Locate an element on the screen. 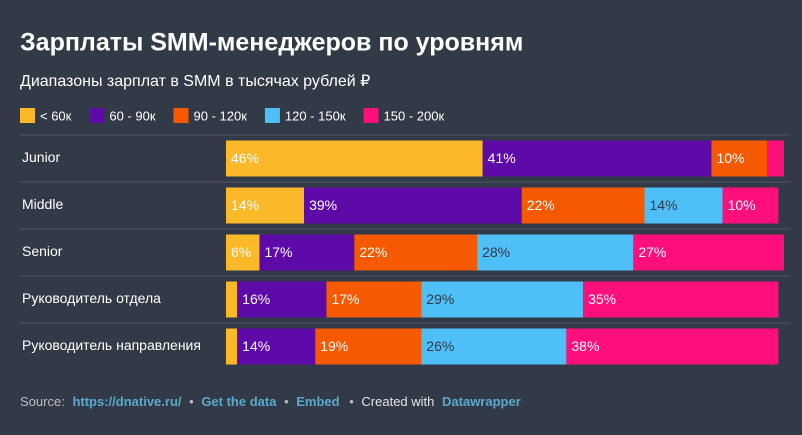 This screenshot has height=435, width=802. value-label: 16% is located at coordinates (256, 299).